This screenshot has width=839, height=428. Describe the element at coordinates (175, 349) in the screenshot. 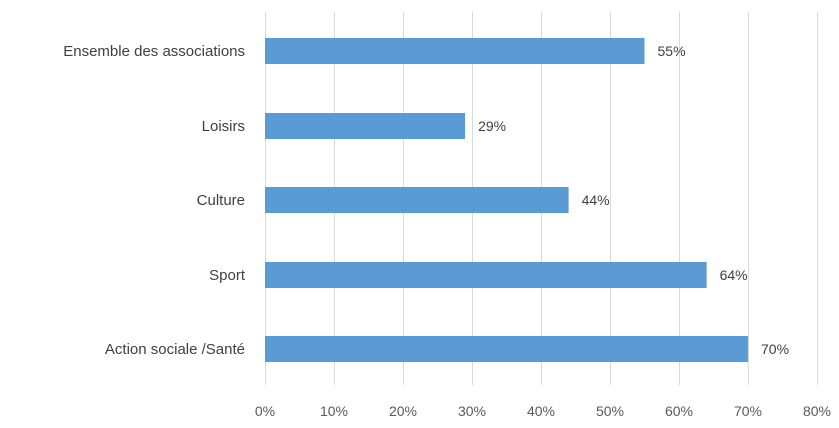

I see `category-label: Action sociale /Santé` at that location.